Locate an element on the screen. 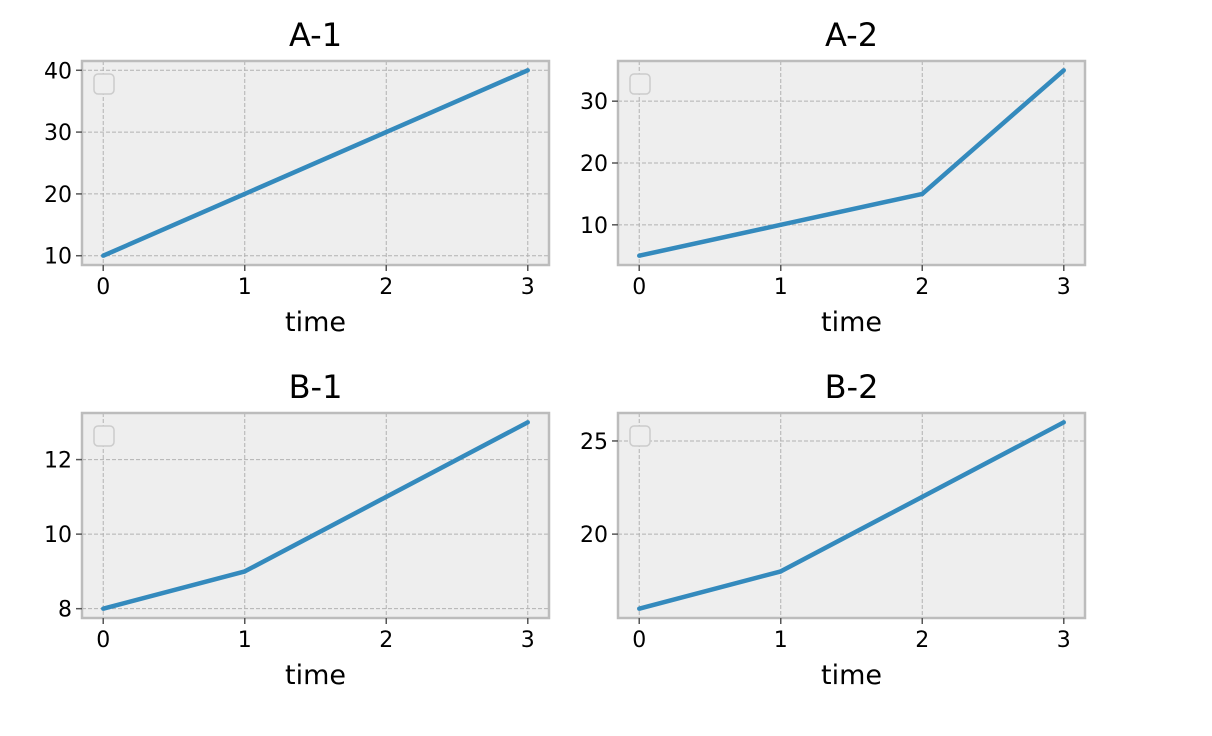 This screenshot has height=736, width=1212. subplot-title: A-2 is located at coordinates (851, 35).